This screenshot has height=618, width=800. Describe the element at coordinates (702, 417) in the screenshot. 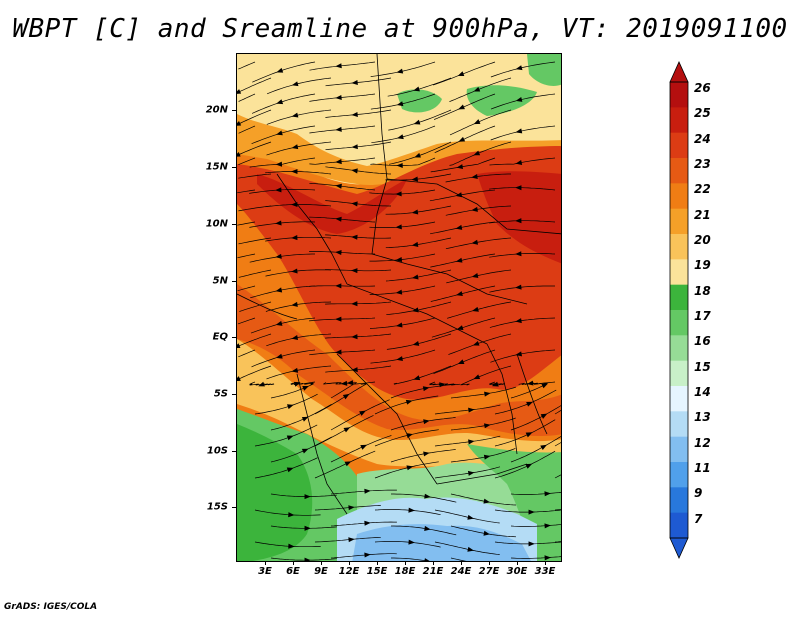

I see `colorbar-label: 13` at that location.